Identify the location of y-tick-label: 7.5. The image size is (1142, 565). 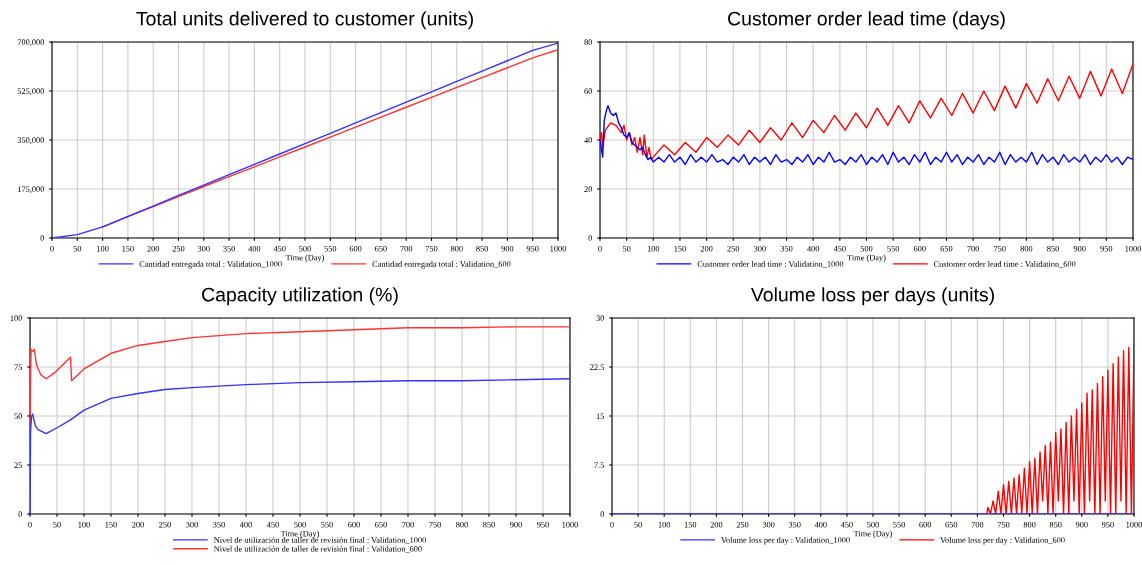
(599, 465).